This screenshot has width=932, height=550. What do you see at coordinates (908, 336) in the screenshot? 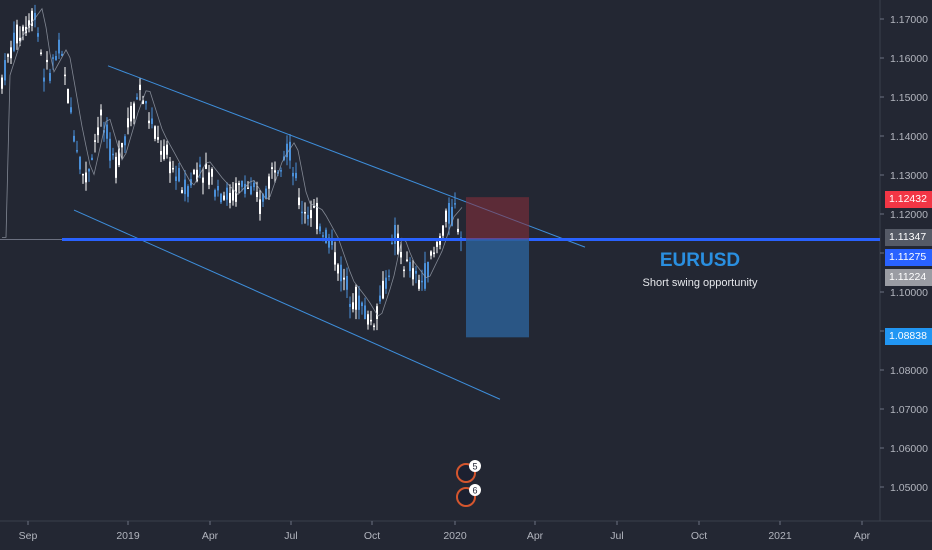
I see `price-tag: 1.08838` at bounding box center [908, 336].